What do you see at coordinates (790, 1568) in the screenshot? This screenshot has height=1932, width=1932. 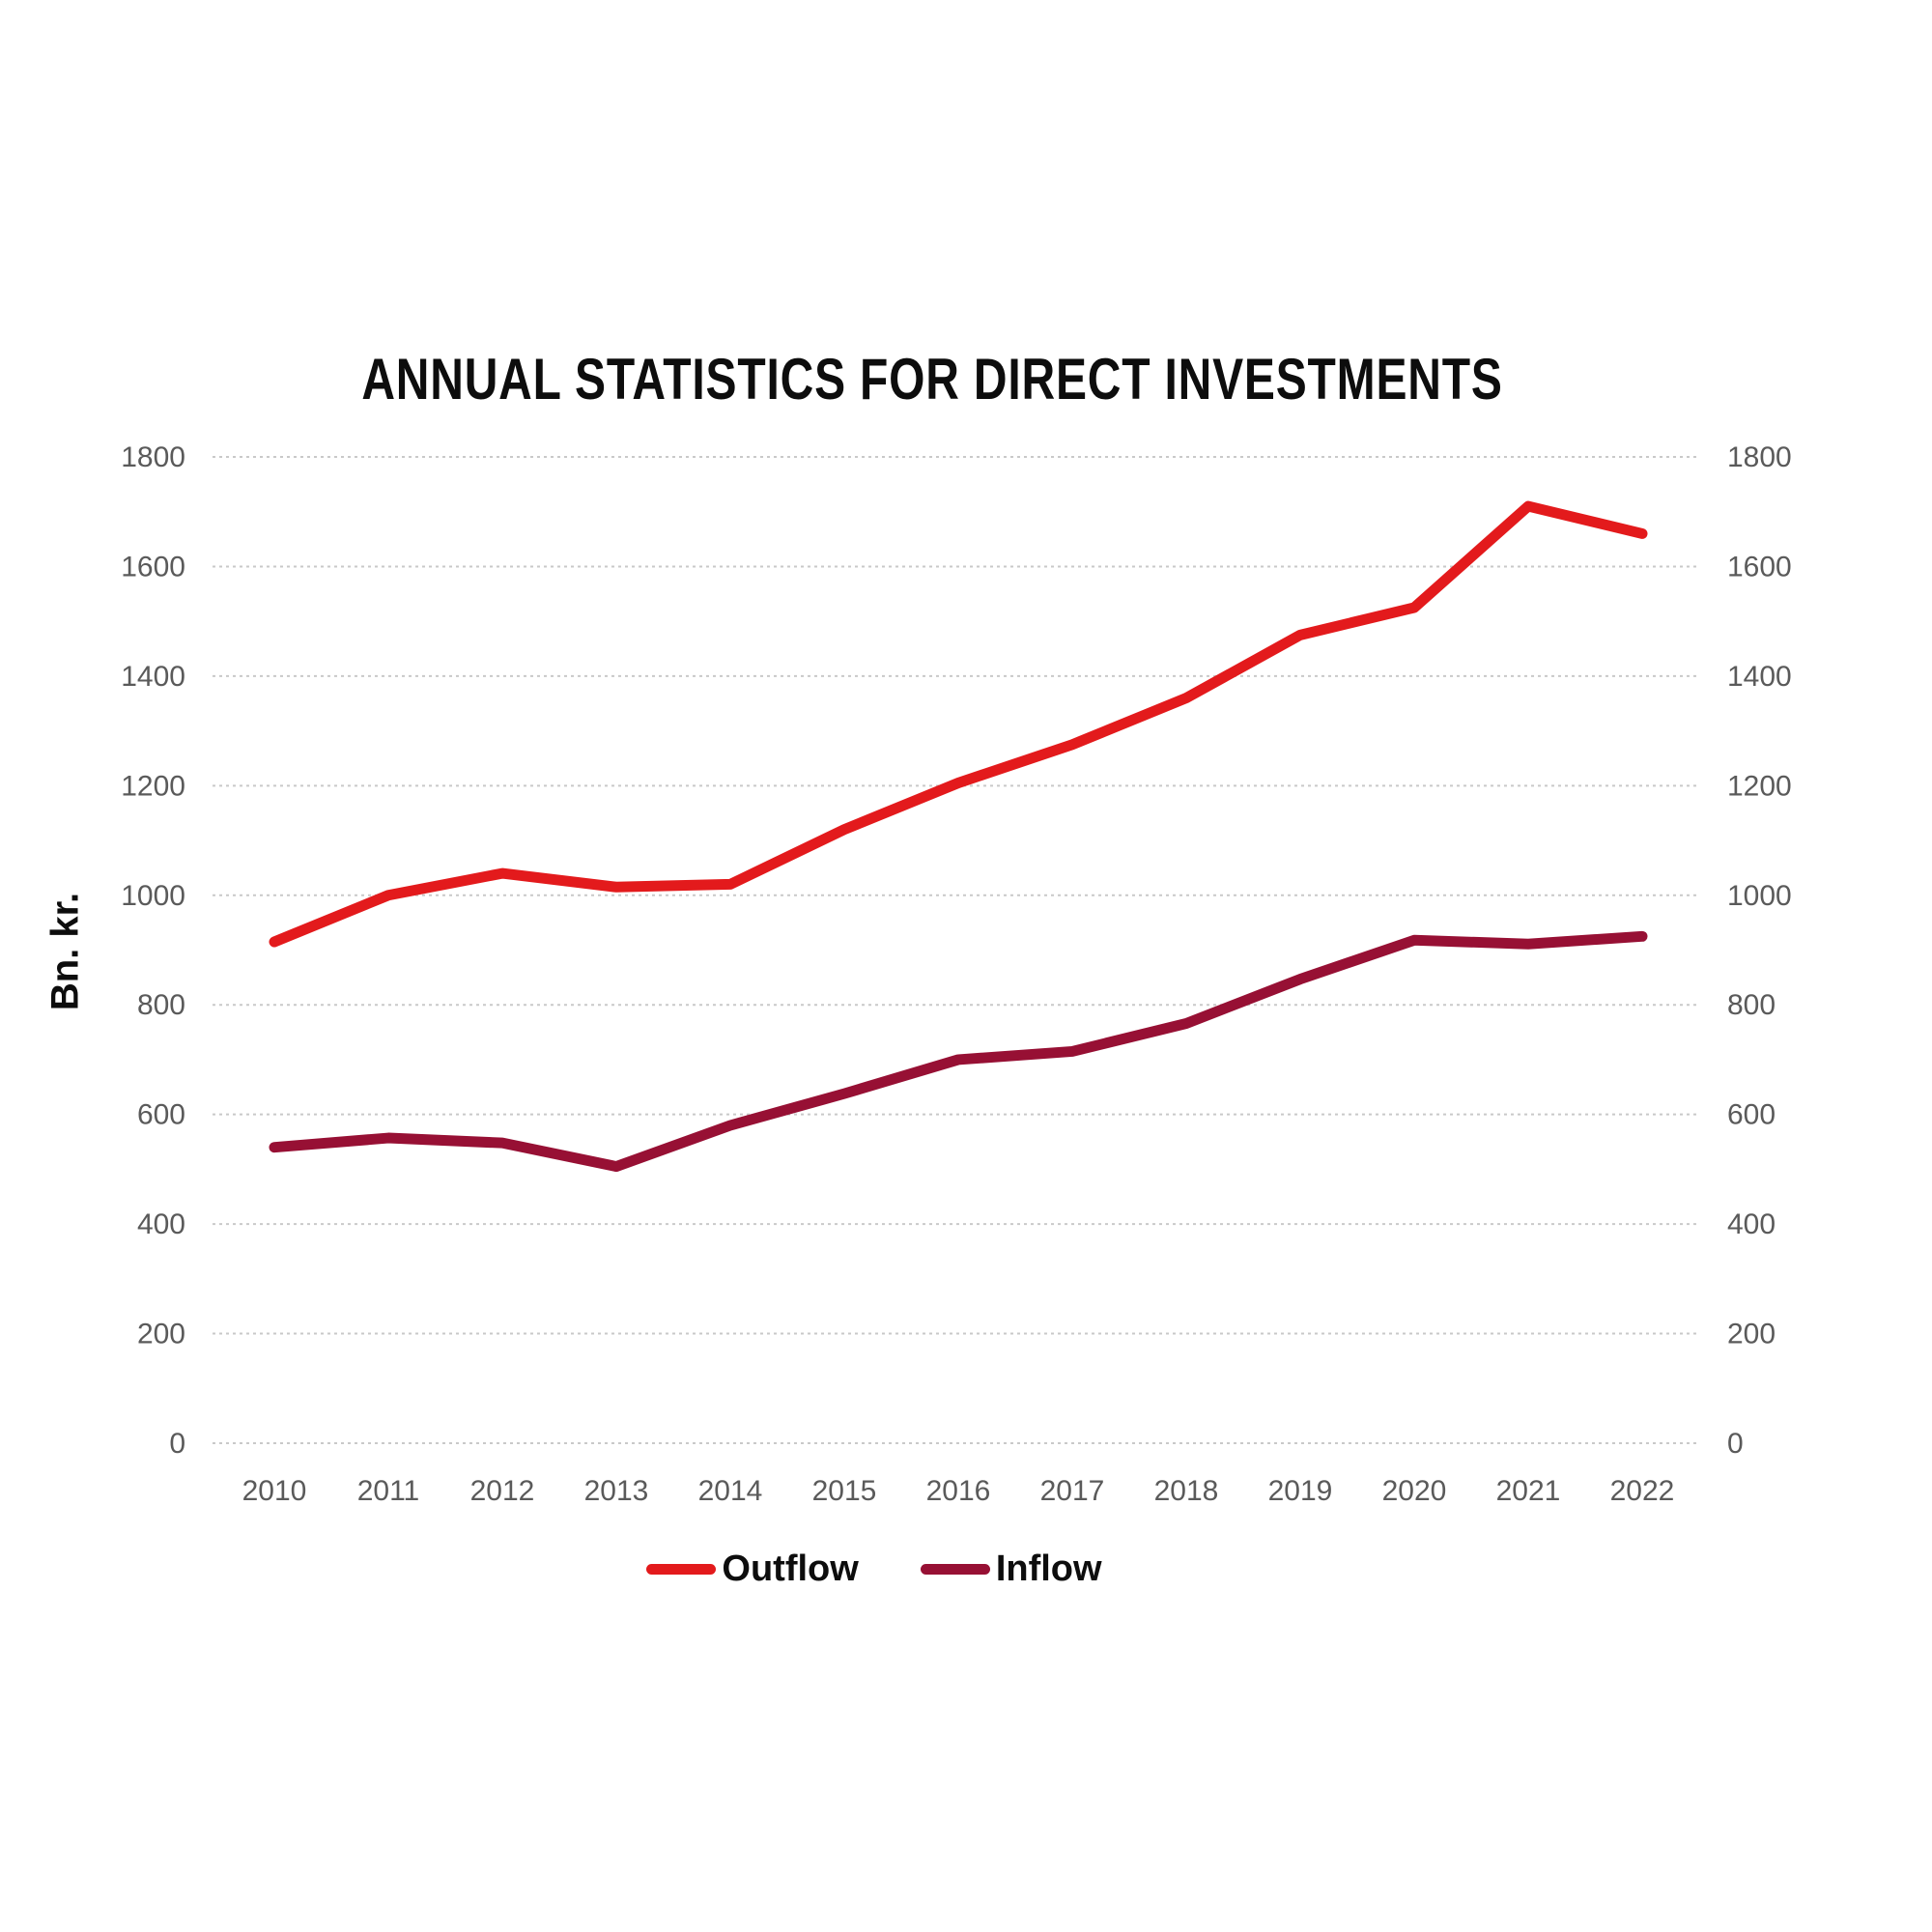 I see `legend-label-outflow: Outflow` at bounding box center [790, 1568].